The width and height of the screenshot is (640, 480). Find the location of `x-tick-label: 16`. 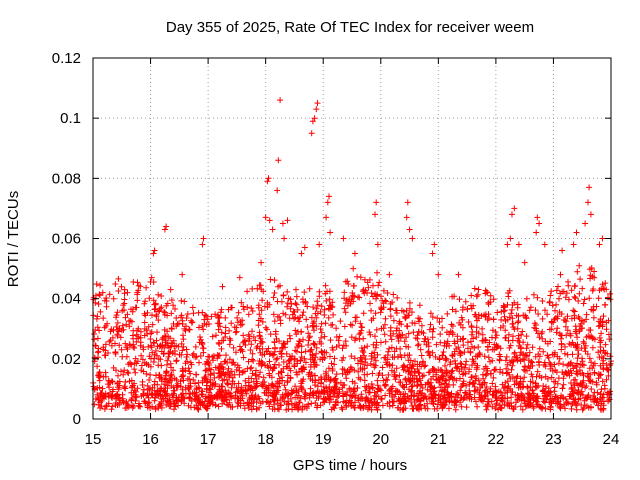

x-tick-label: 16 is located at coordinates (150, 439).